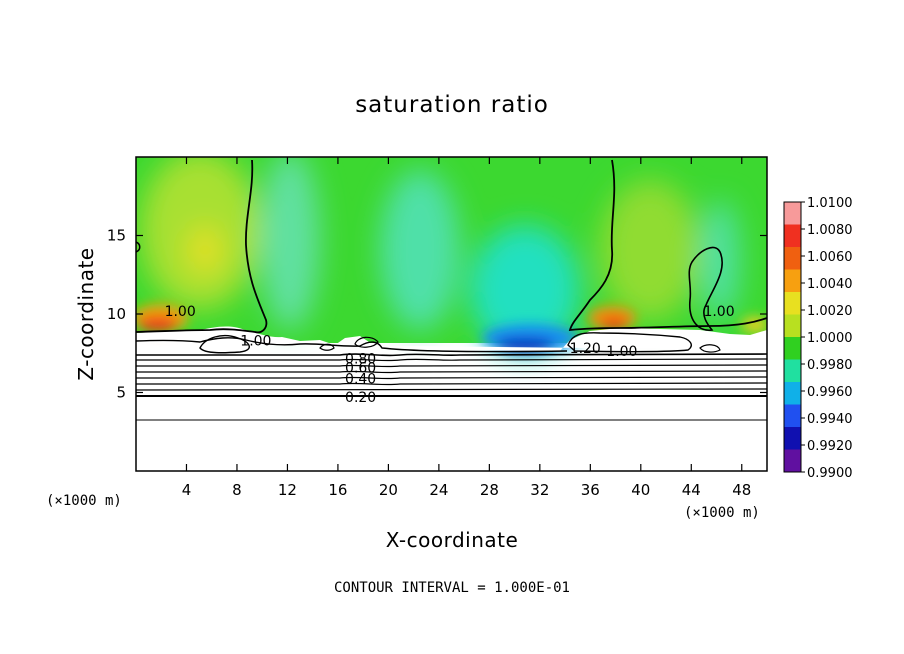  I want to click on x-tick-label-9: 40, so click(640, 490).